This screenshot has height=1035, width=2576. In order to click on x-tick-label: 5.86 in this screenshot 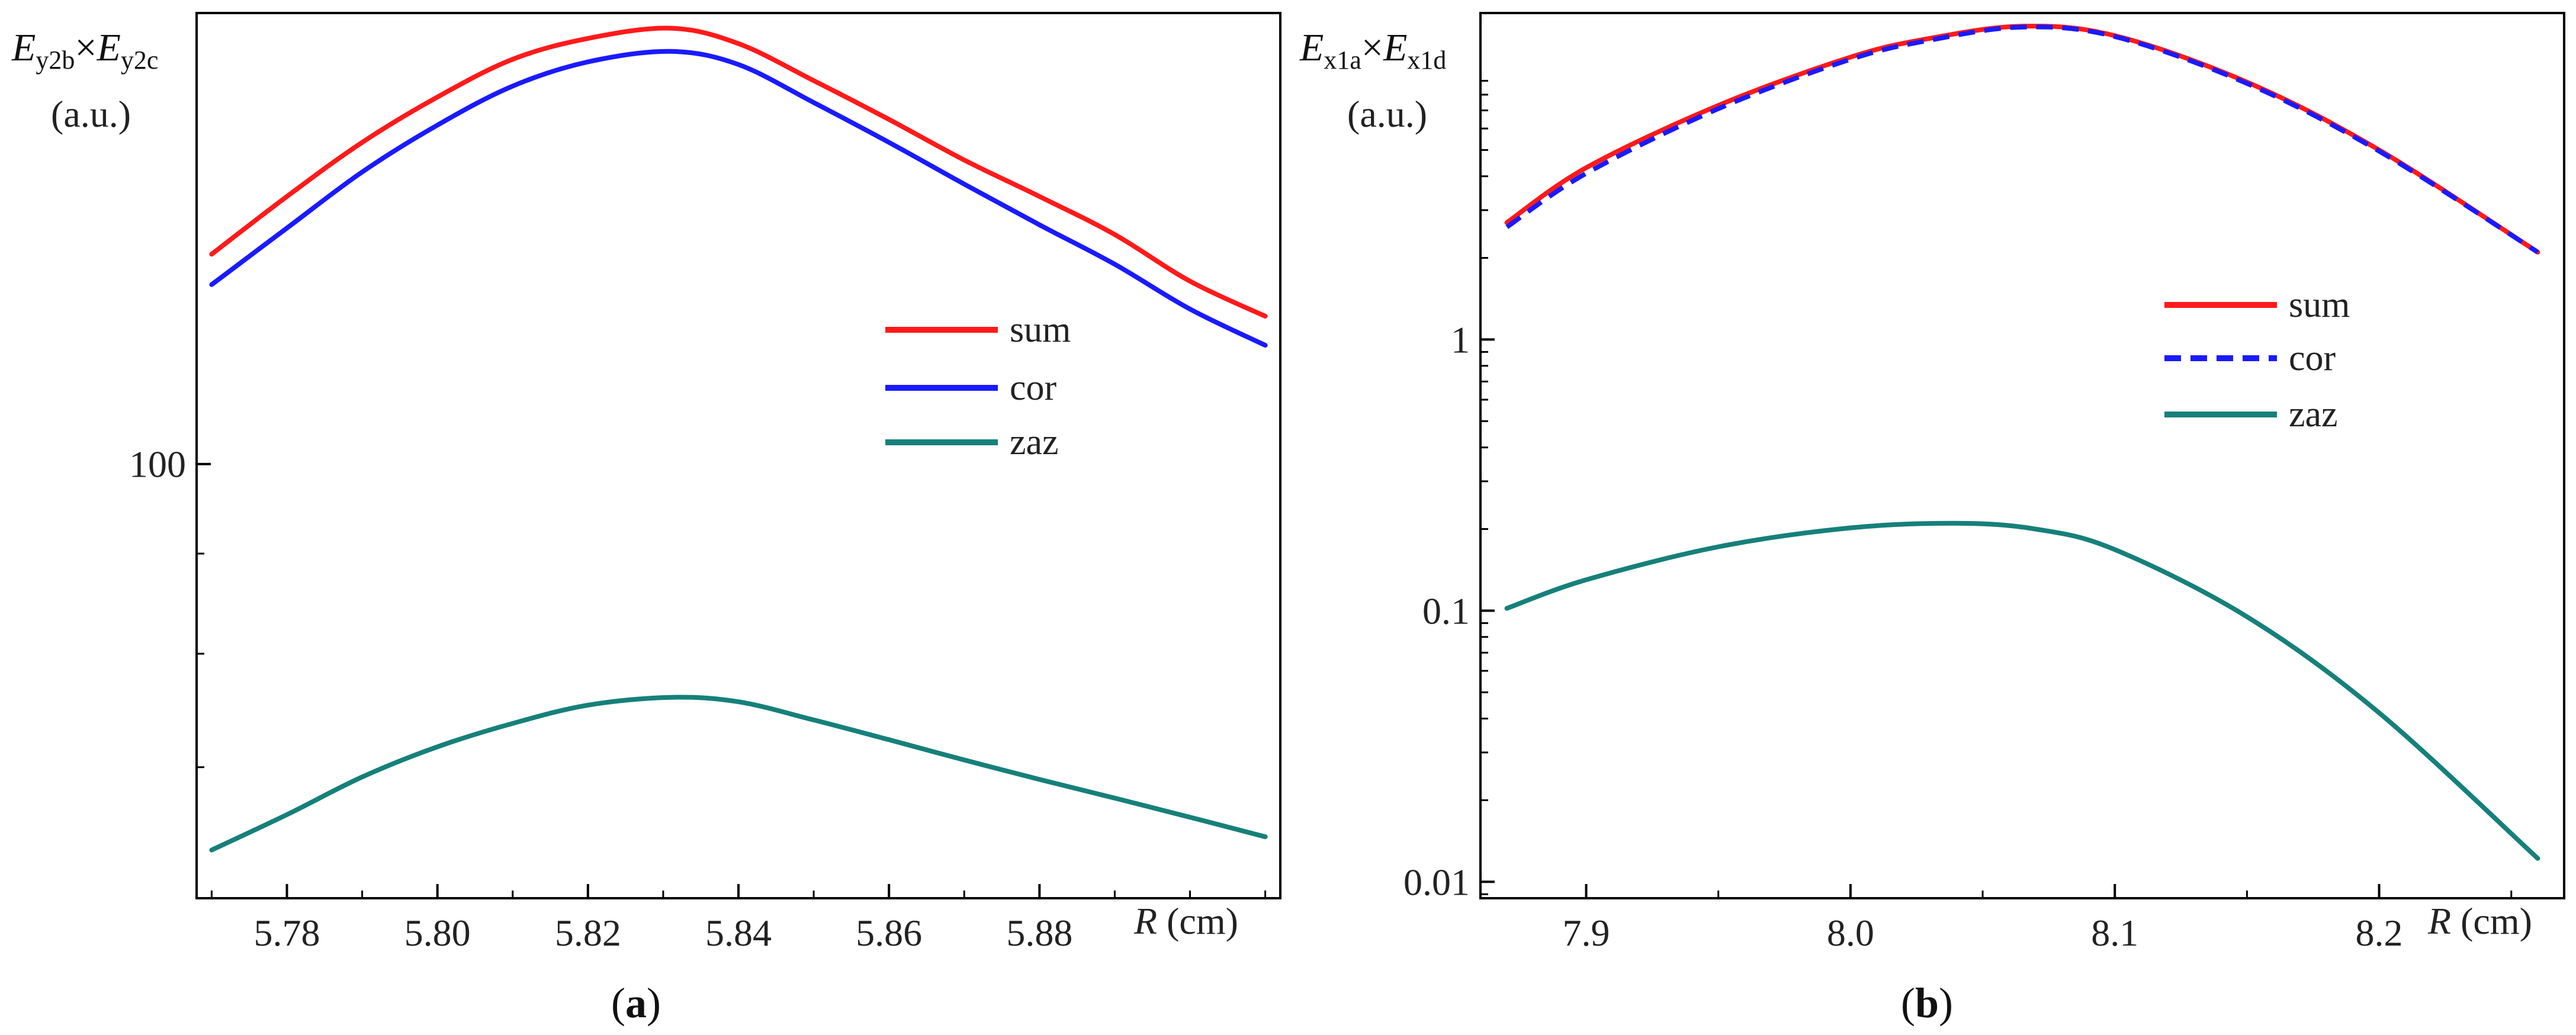, I will do `click(889, 933)`.